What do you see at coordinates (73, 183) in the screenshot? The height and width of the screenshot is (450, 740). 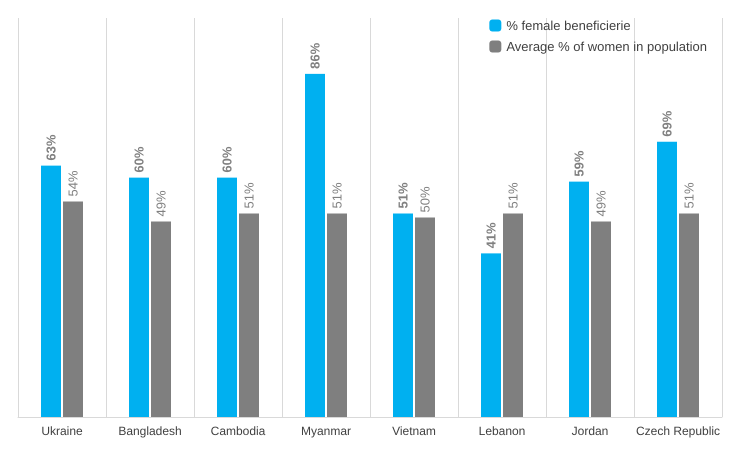 I see `data-label: 54%` at bounding box center [73, 183].